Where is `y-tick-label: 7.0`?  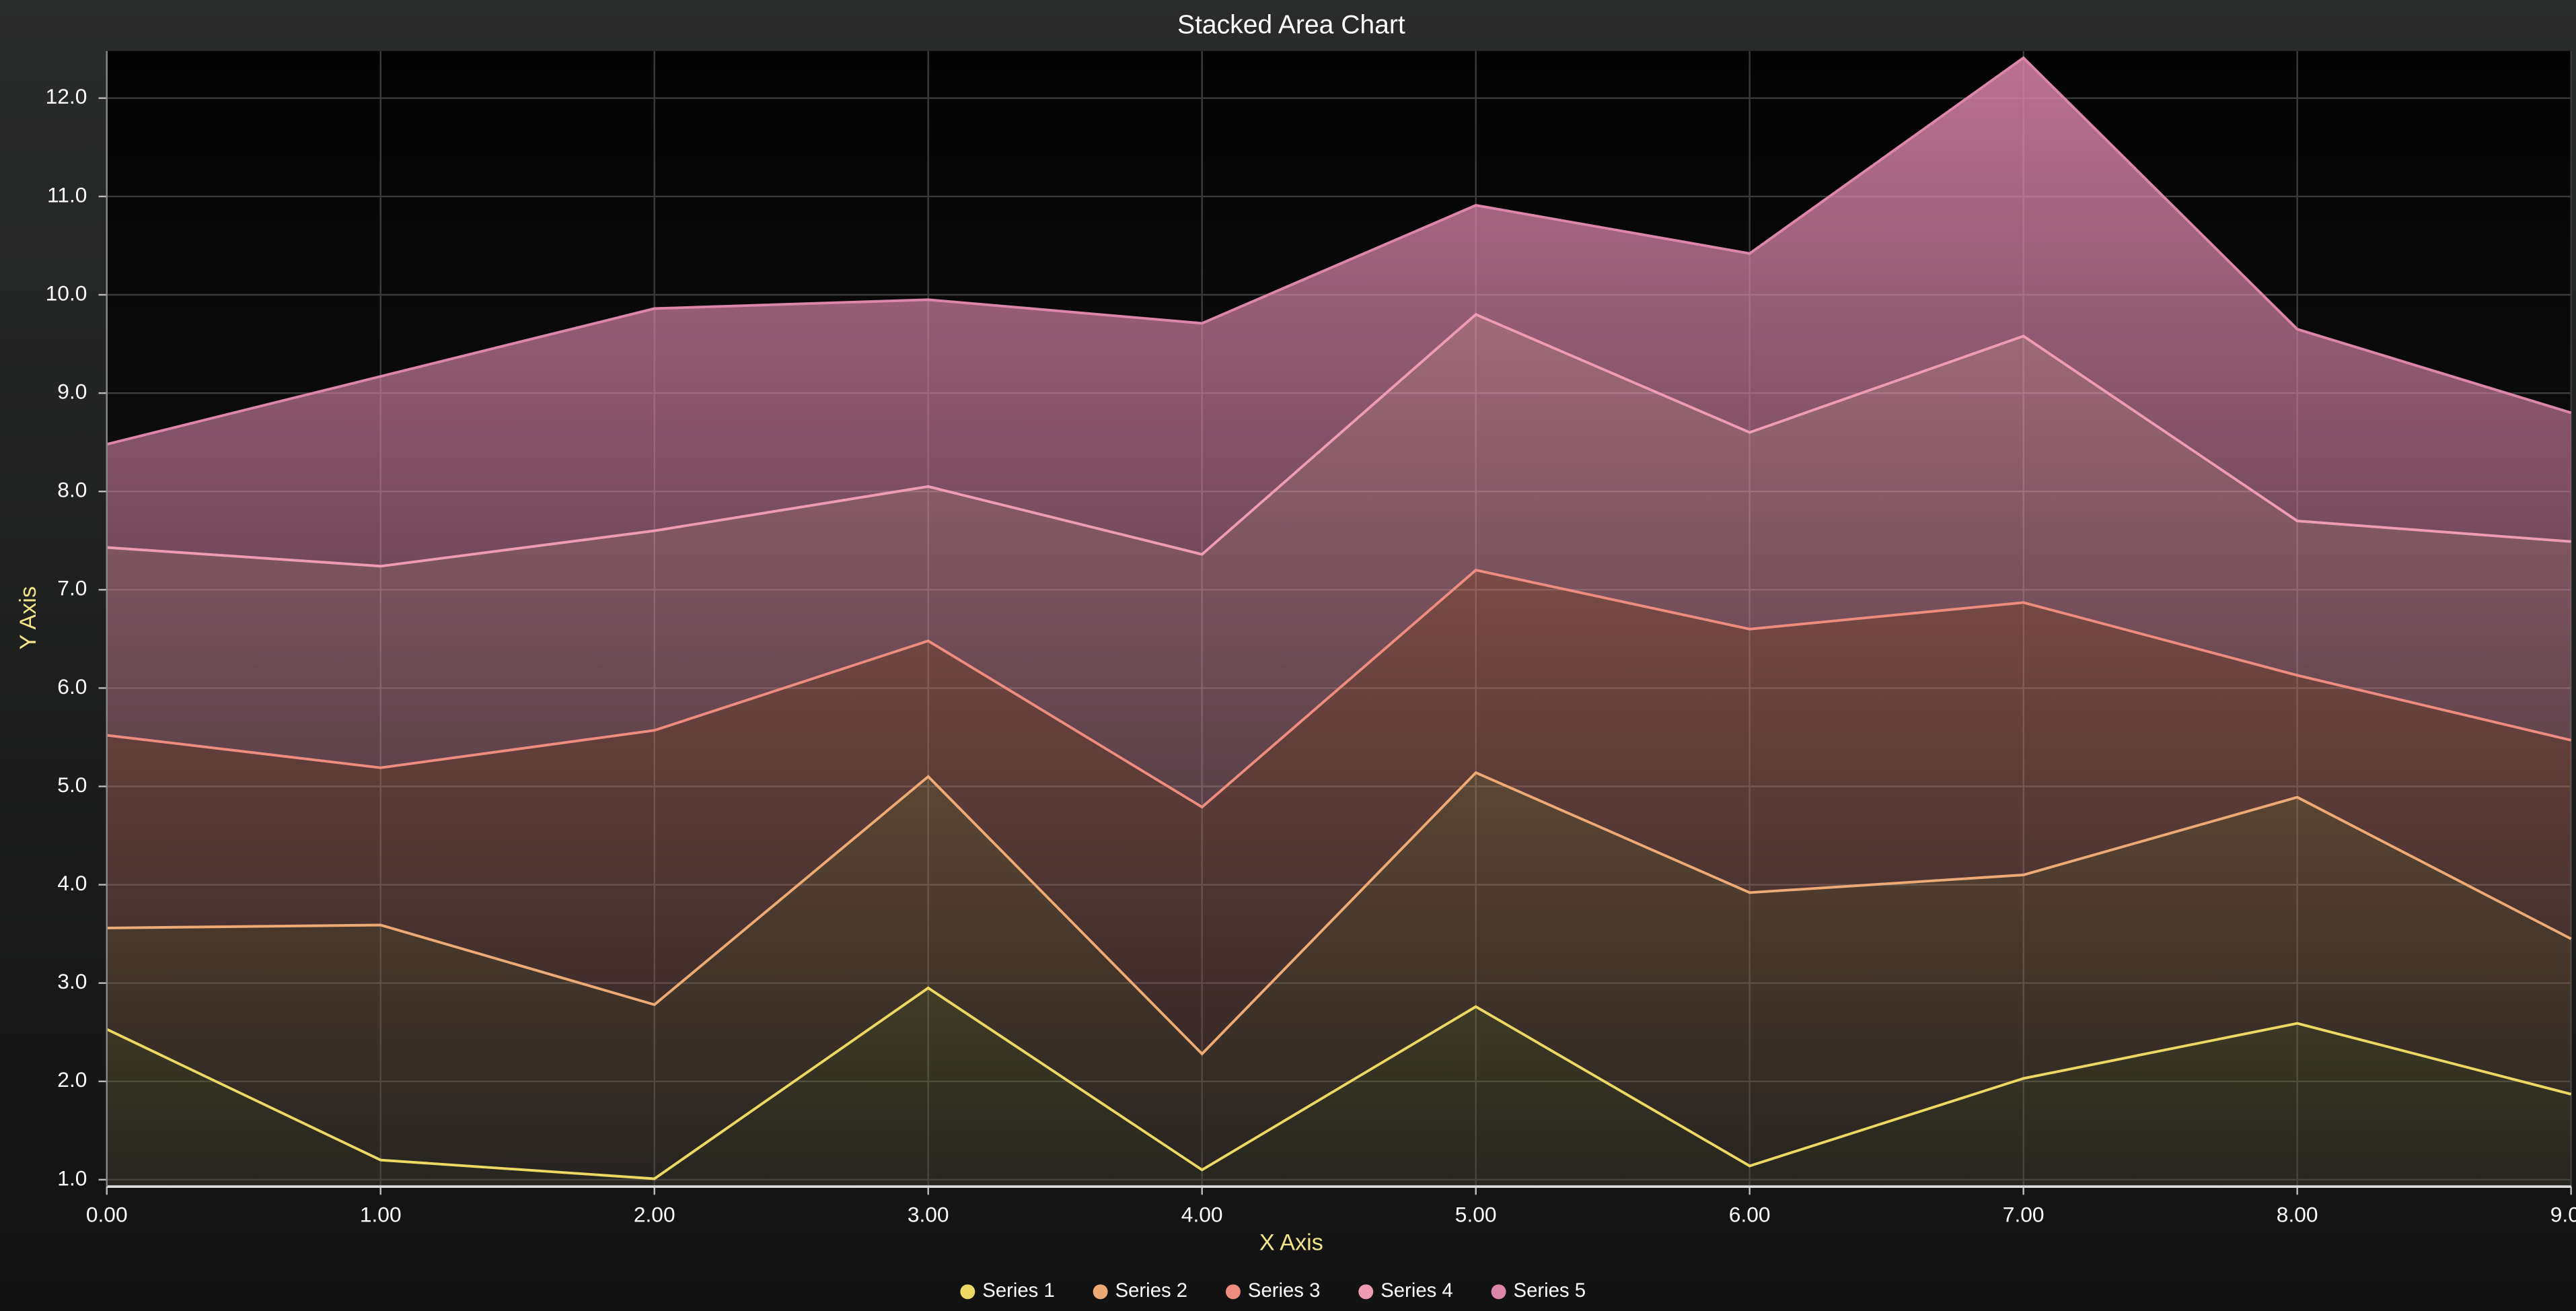
y-tick-label: 7.0 is located at coordinates (72, 588).